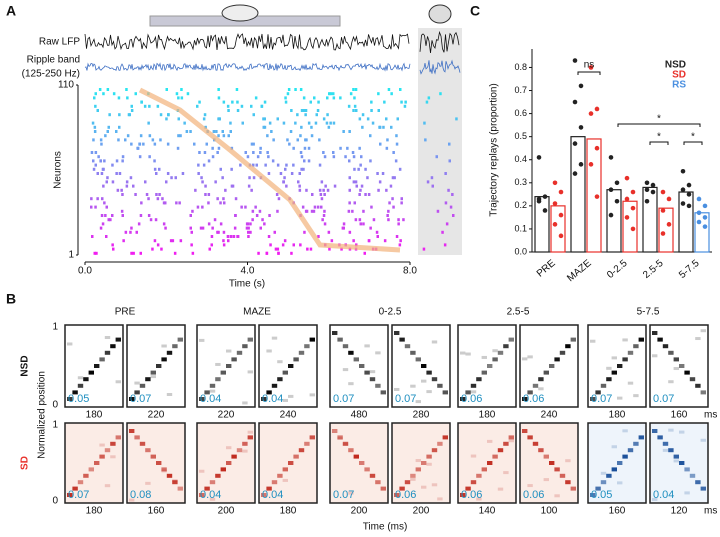 The height and width of the screenshot is (537, 720). What do you see at coordinates (421, 415) in the screenshot?
I see `duration-label: 280` at bounding box center [421, 415].